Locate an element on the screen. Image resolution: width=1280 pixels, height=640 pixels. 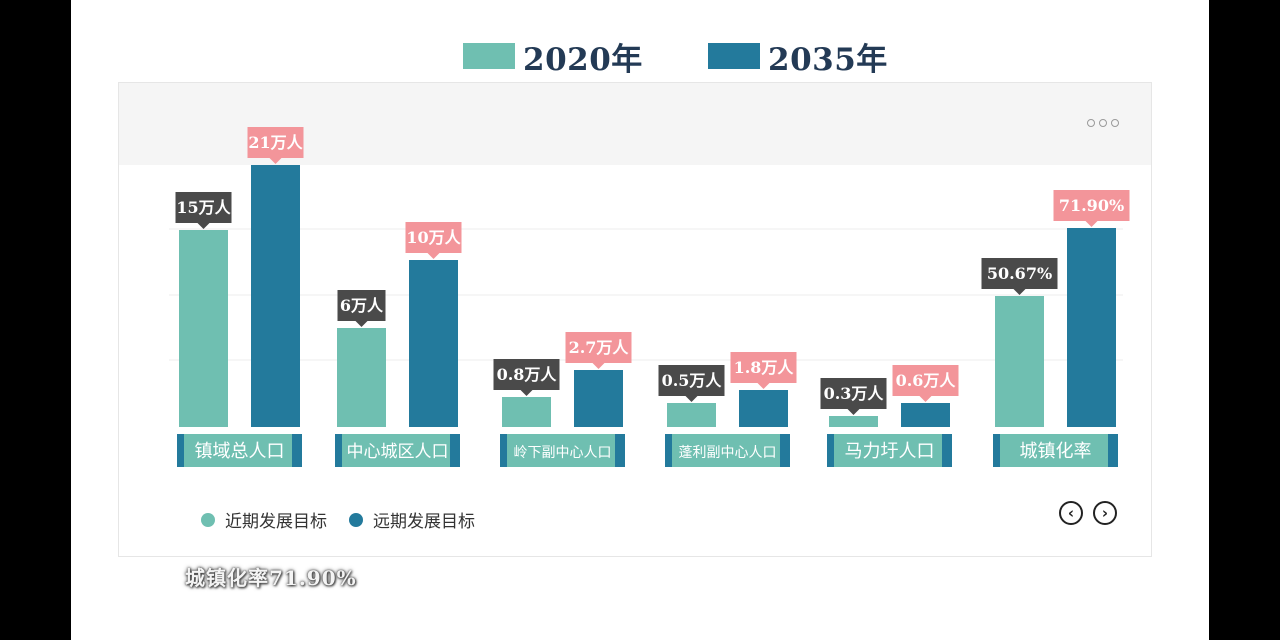
category-text-0: 镇域总人口 is located at coordinates (240, 451).